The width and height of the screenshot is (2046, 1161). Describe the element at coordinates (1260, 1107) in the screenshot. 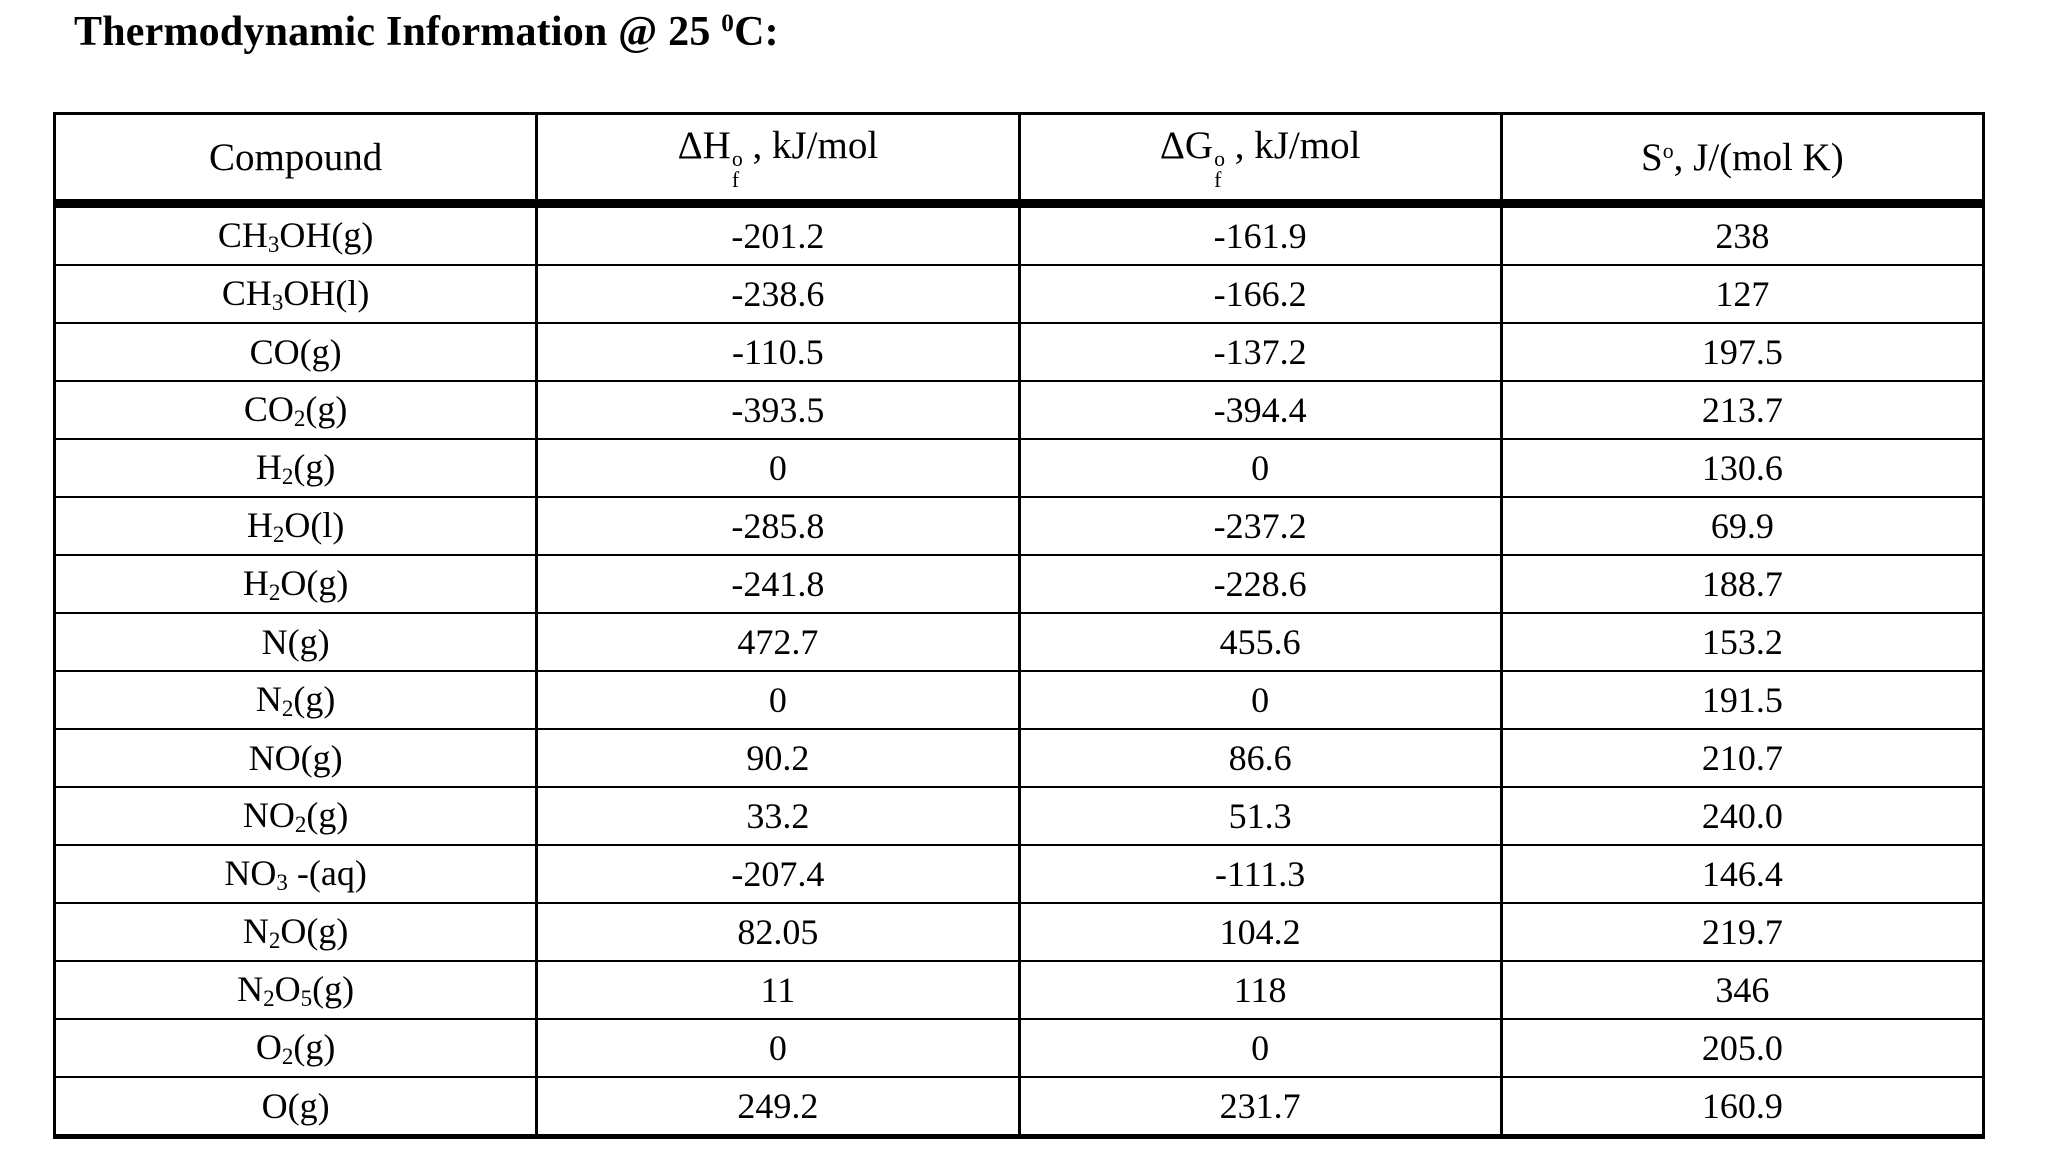

I see `cell-dgf: 231.7` at that location.